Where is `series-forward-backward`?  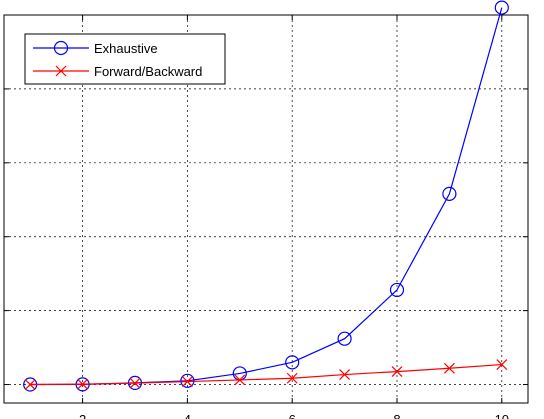 series-forward-backward is located at coordinates (266, 374).